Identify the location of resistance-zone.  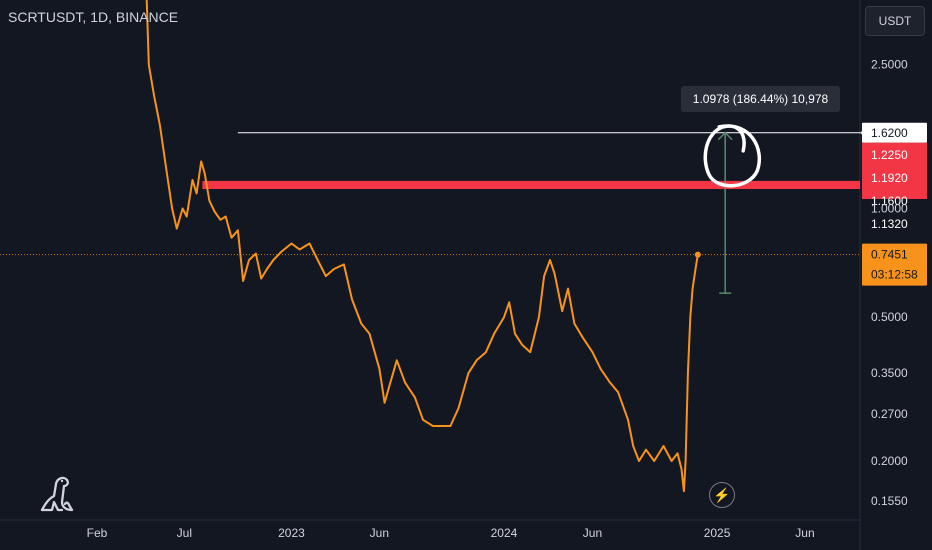
(531, 185).